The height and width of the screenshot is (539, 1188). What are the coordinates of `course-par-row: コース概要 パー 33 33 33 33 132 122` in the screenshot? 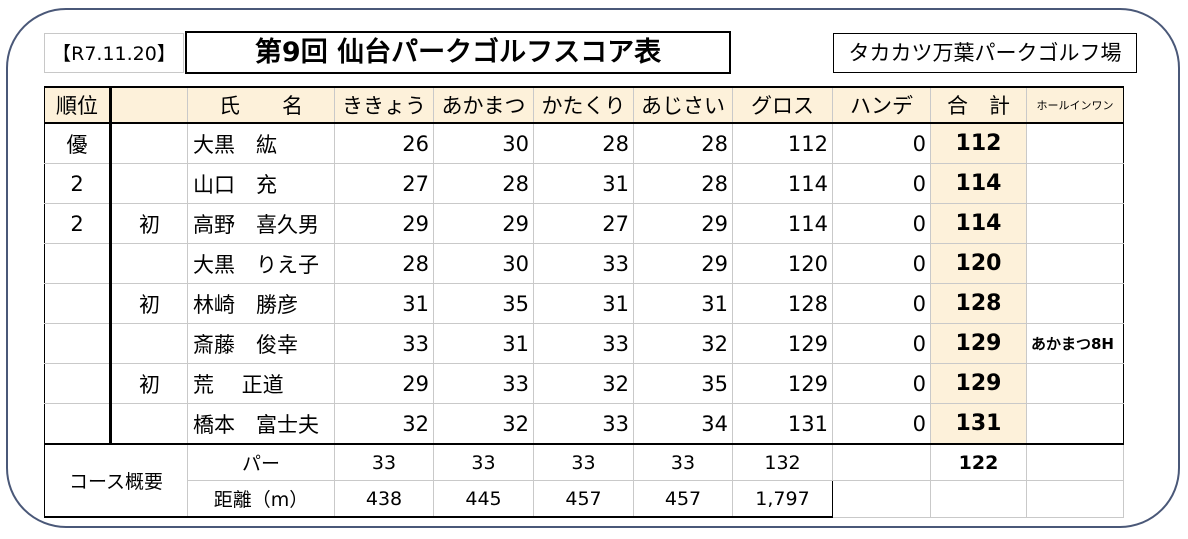 It's located at (584, 480).